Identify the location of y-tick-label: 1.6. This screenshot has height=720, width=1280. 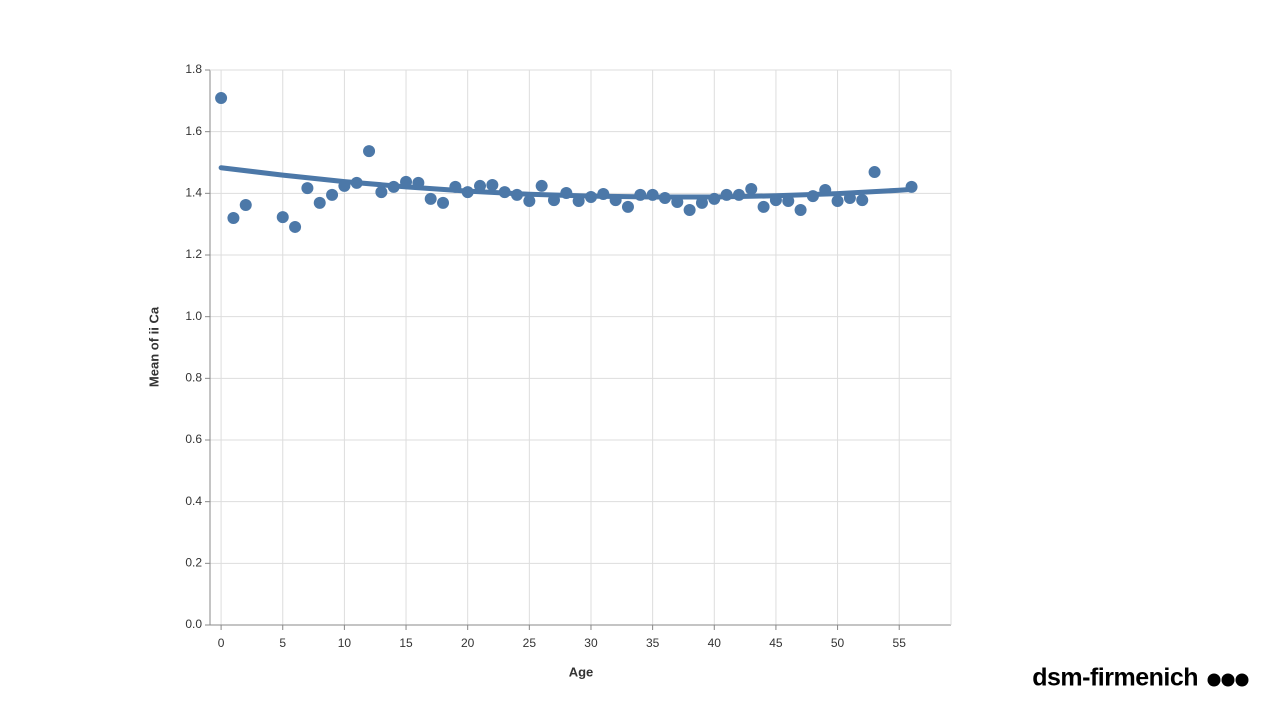
(193, 131).